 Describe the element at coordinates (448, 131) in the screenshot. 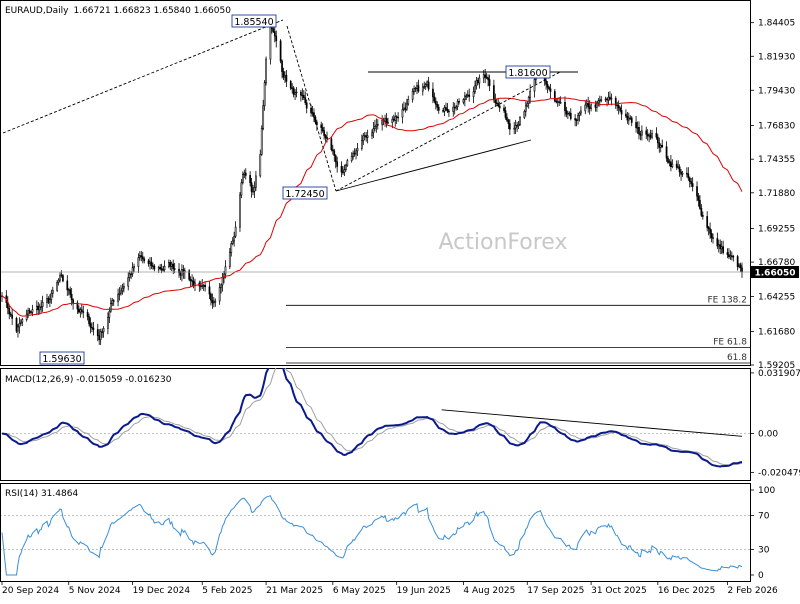

I see `dotted-channel-line` at that location.